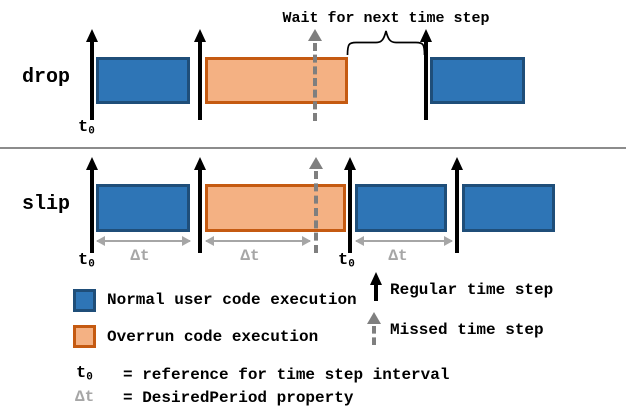 Image resolution: width=626 pixels, height=417 pixels. Describe the element at coordinates (472, 290) in the screenshot. I see `legend-regular-label: Regular time step` at that location.